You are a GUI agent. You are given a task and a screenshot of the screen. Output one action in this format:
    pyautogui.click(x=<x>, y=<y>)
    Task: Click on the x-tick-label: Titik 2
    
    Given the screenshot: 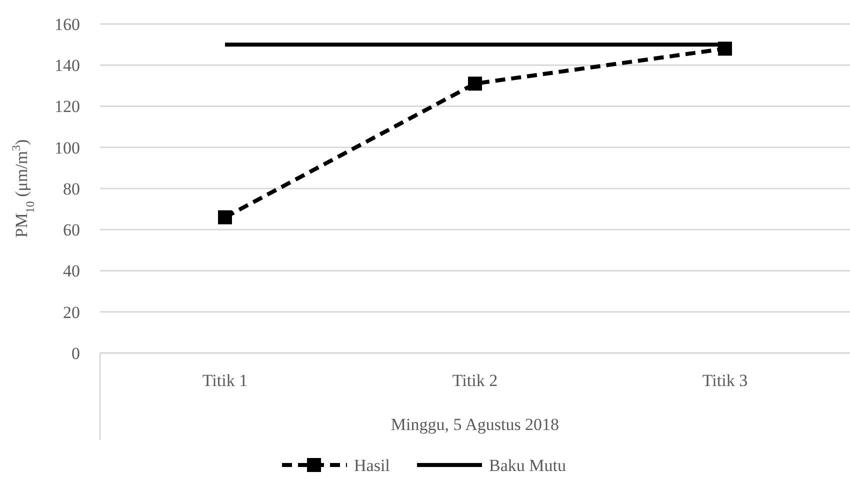 What is the action you would take?
    pyautogui.click(x=475, y=380)
    